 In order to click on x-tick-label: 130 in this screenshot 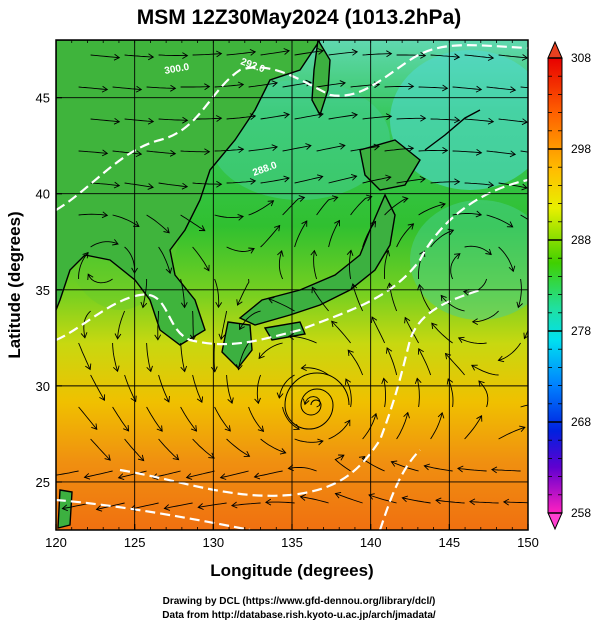, I will do `click(213, 542)`.